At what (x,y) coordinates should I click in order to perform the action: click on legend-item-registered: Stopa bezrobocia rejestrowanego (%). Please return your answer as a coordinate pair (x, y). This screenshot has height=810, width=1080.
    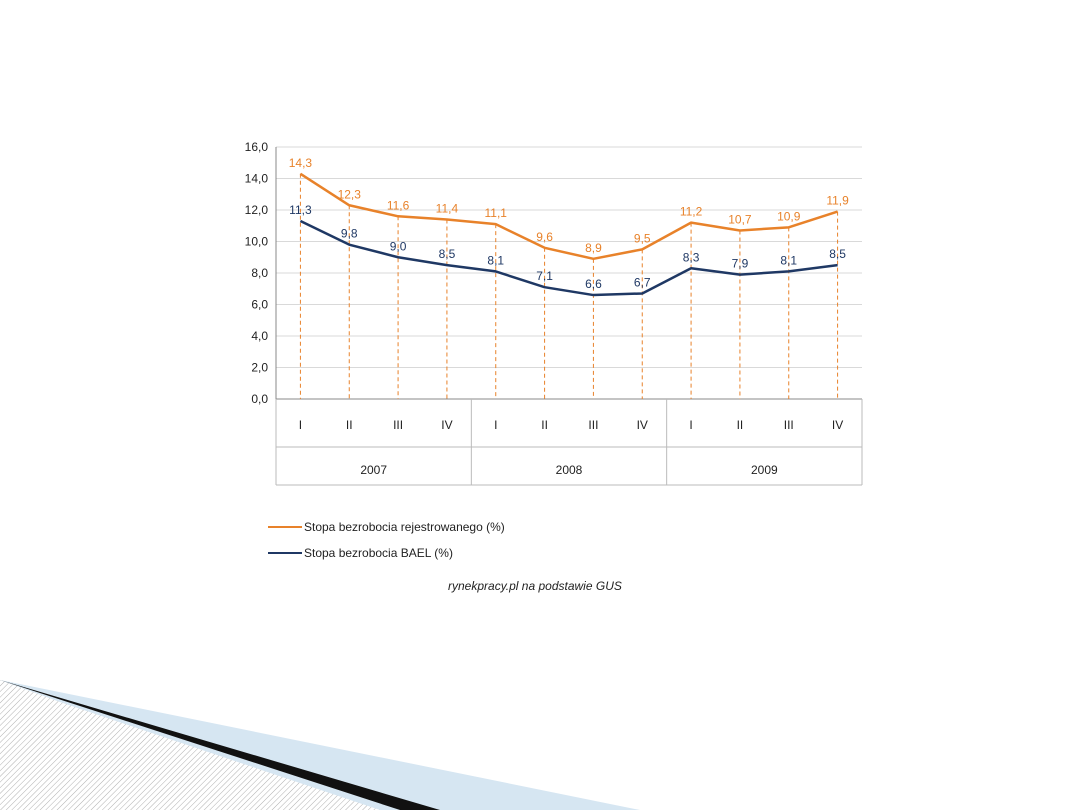
    Looking at the image, I should click on (386, 527).